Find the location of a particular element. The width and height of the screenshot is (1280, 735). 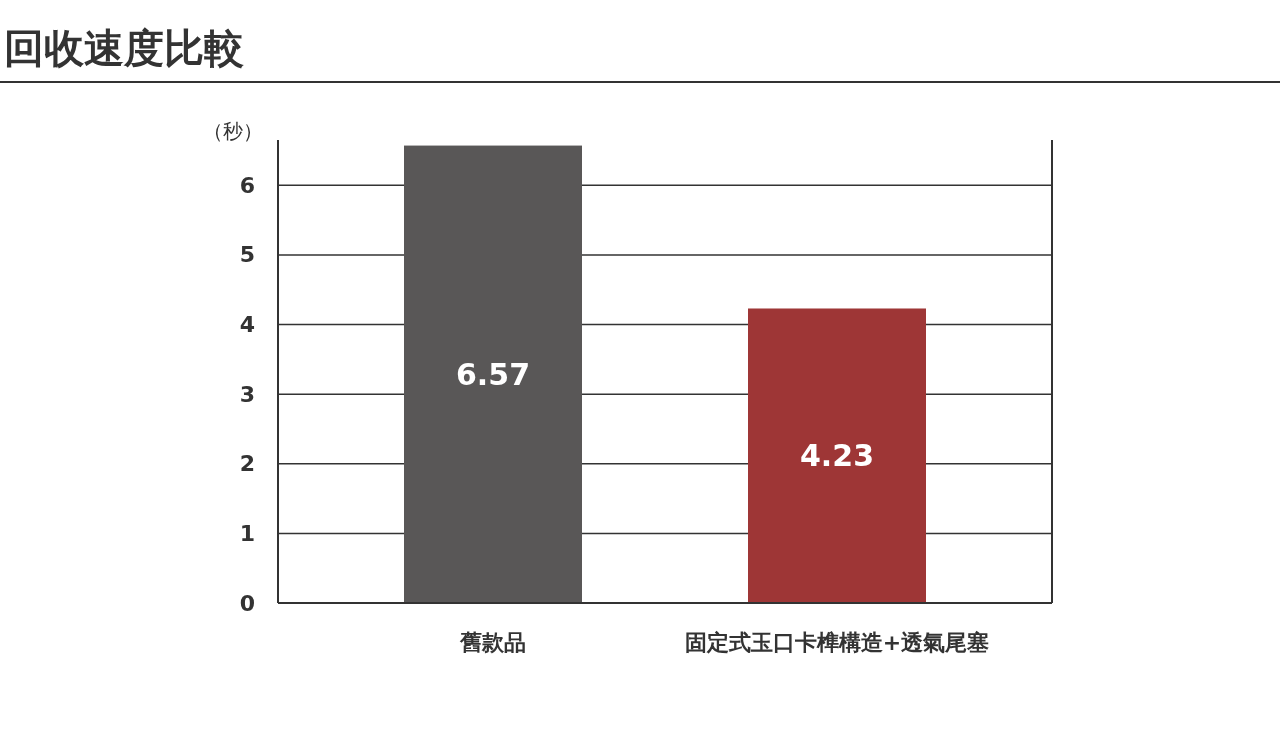

x-tick-label: 舊款品 is located at coordinates (492, 642).